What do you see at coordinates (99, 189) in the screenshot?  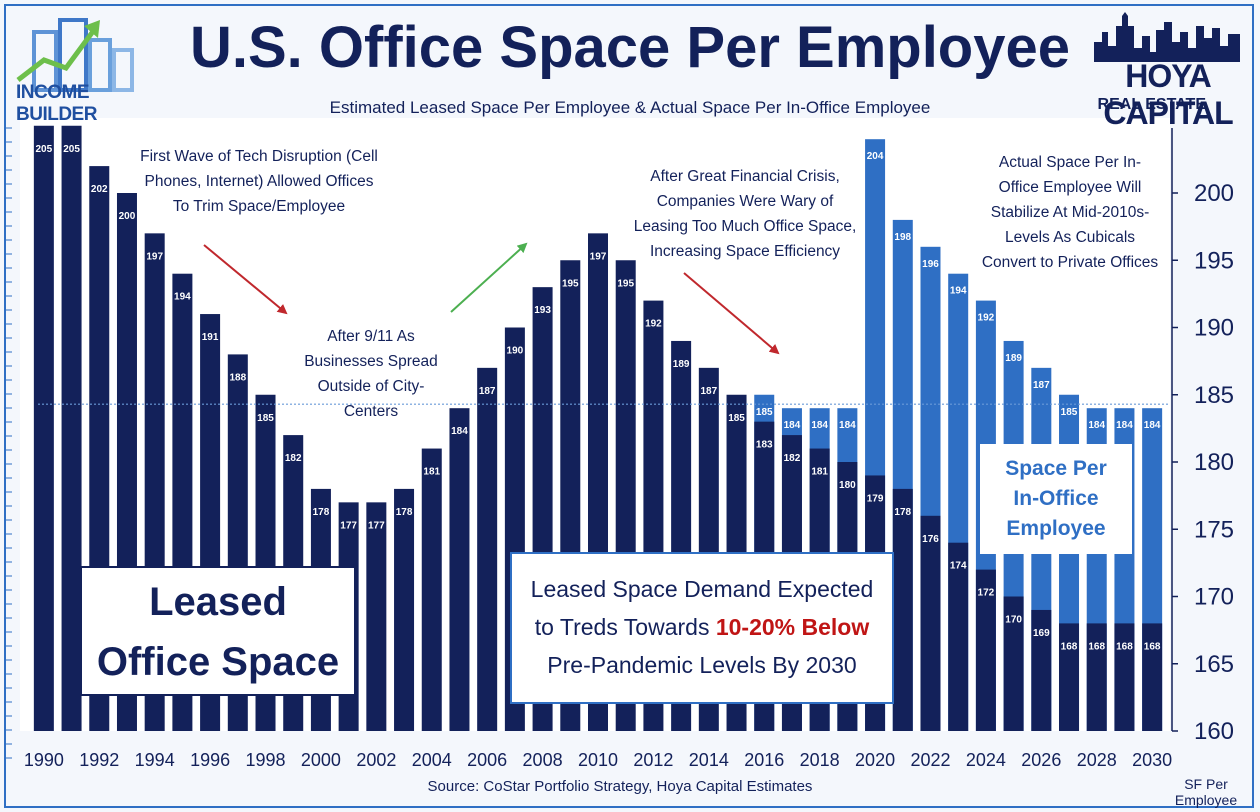 I see `data-label-leased-1992: 202` at bounding box center [99, 189].